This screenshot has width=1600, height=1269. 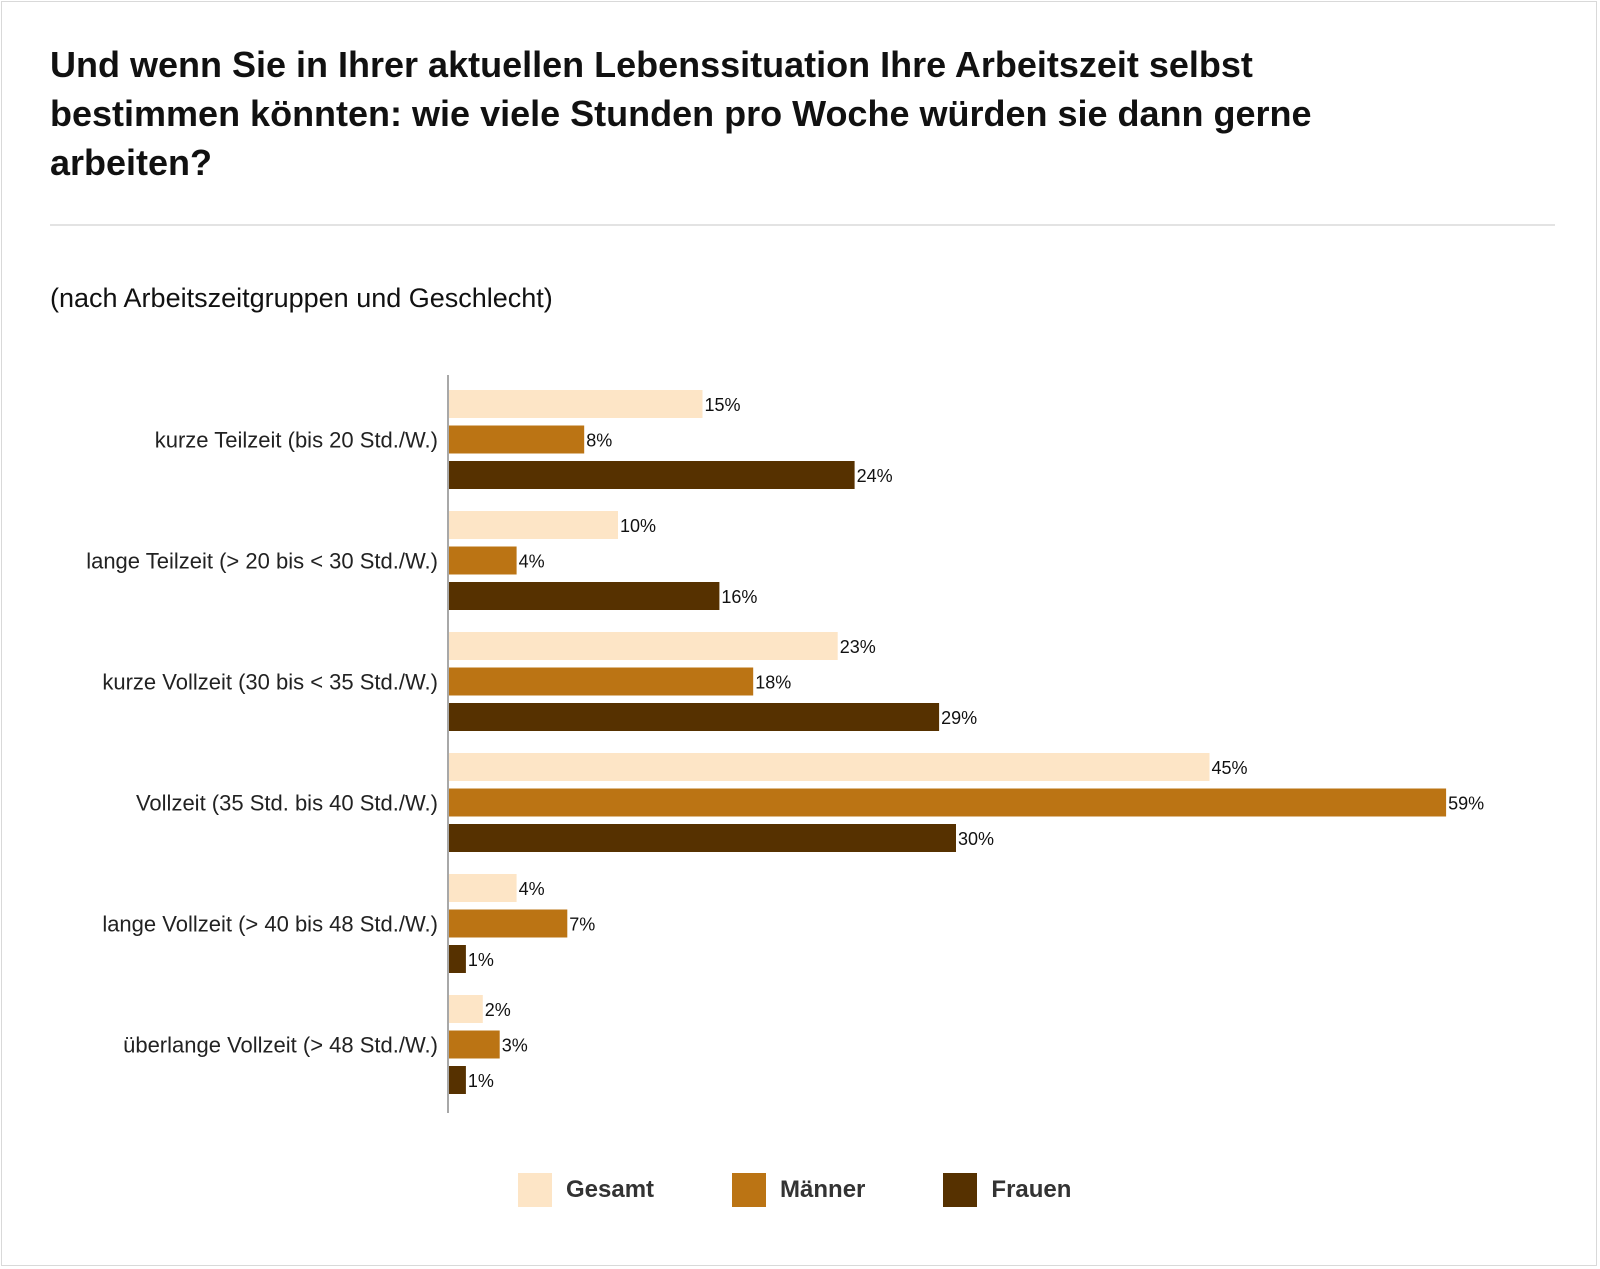 I want to click on value-label-gesamt-kurze-teilzeit-bis-20-std-w: 15%, so click(x=723, y=405).